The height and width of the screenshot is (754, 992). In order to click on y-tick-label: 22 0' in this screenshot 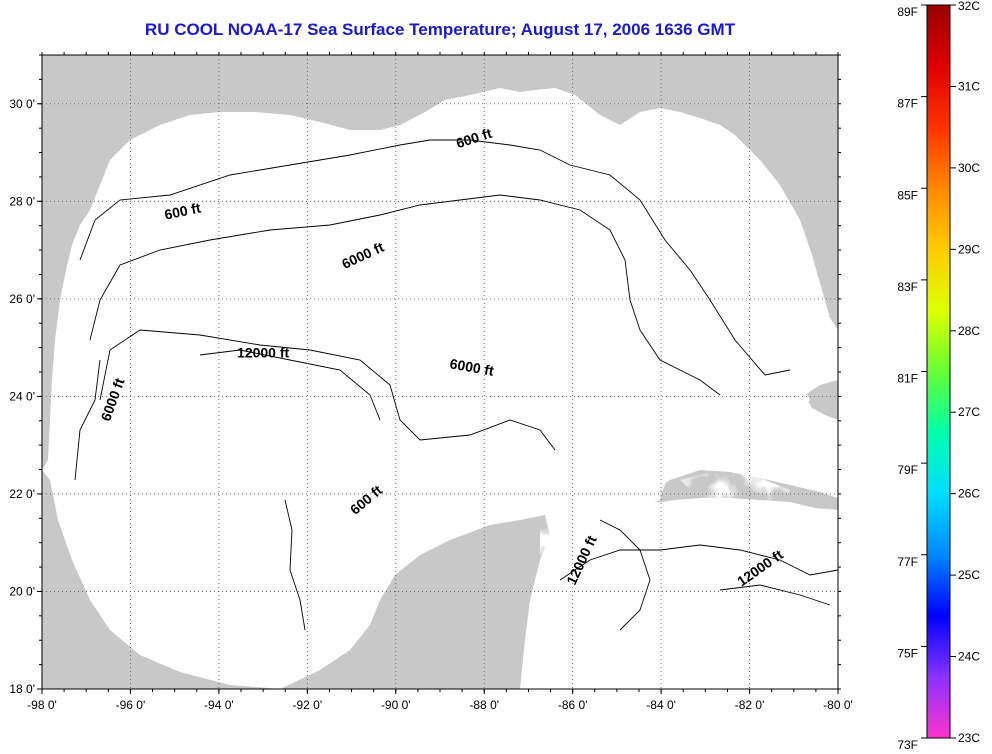, I will do `click(22, 494)`.